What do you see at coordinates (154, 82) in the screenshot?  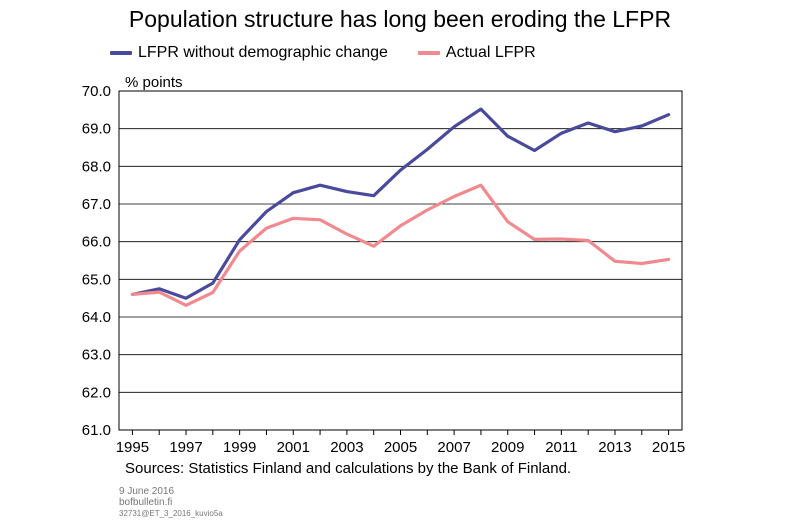 I see `y-axis-unit-label: % points` at bounding box center [154, 82].